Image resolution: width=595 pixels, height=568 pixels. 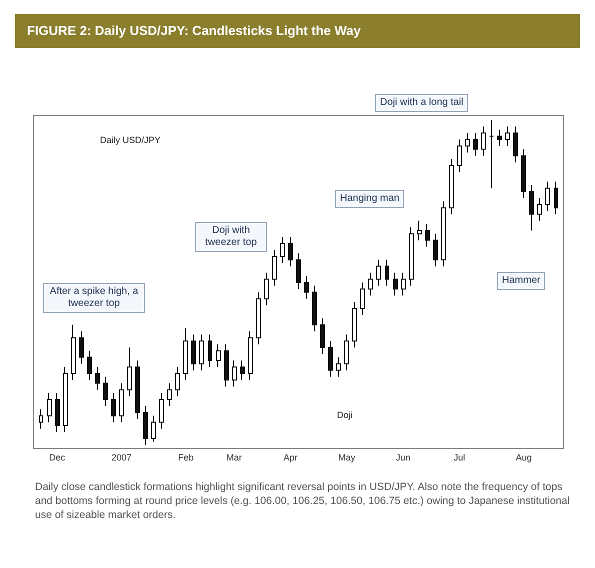 I want to click on x-tick-label: Apr, so click(x=290, y=457).